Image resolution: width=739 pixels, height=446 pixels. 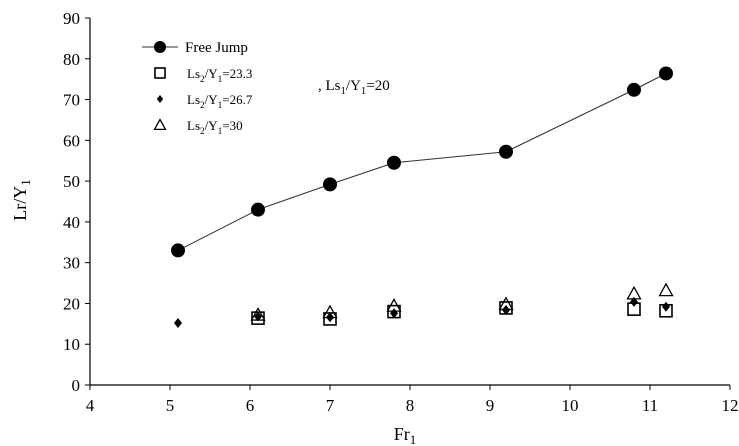 I want to click on legend-label: Ls2/Y1=23.3, so click(x=219, y=75).